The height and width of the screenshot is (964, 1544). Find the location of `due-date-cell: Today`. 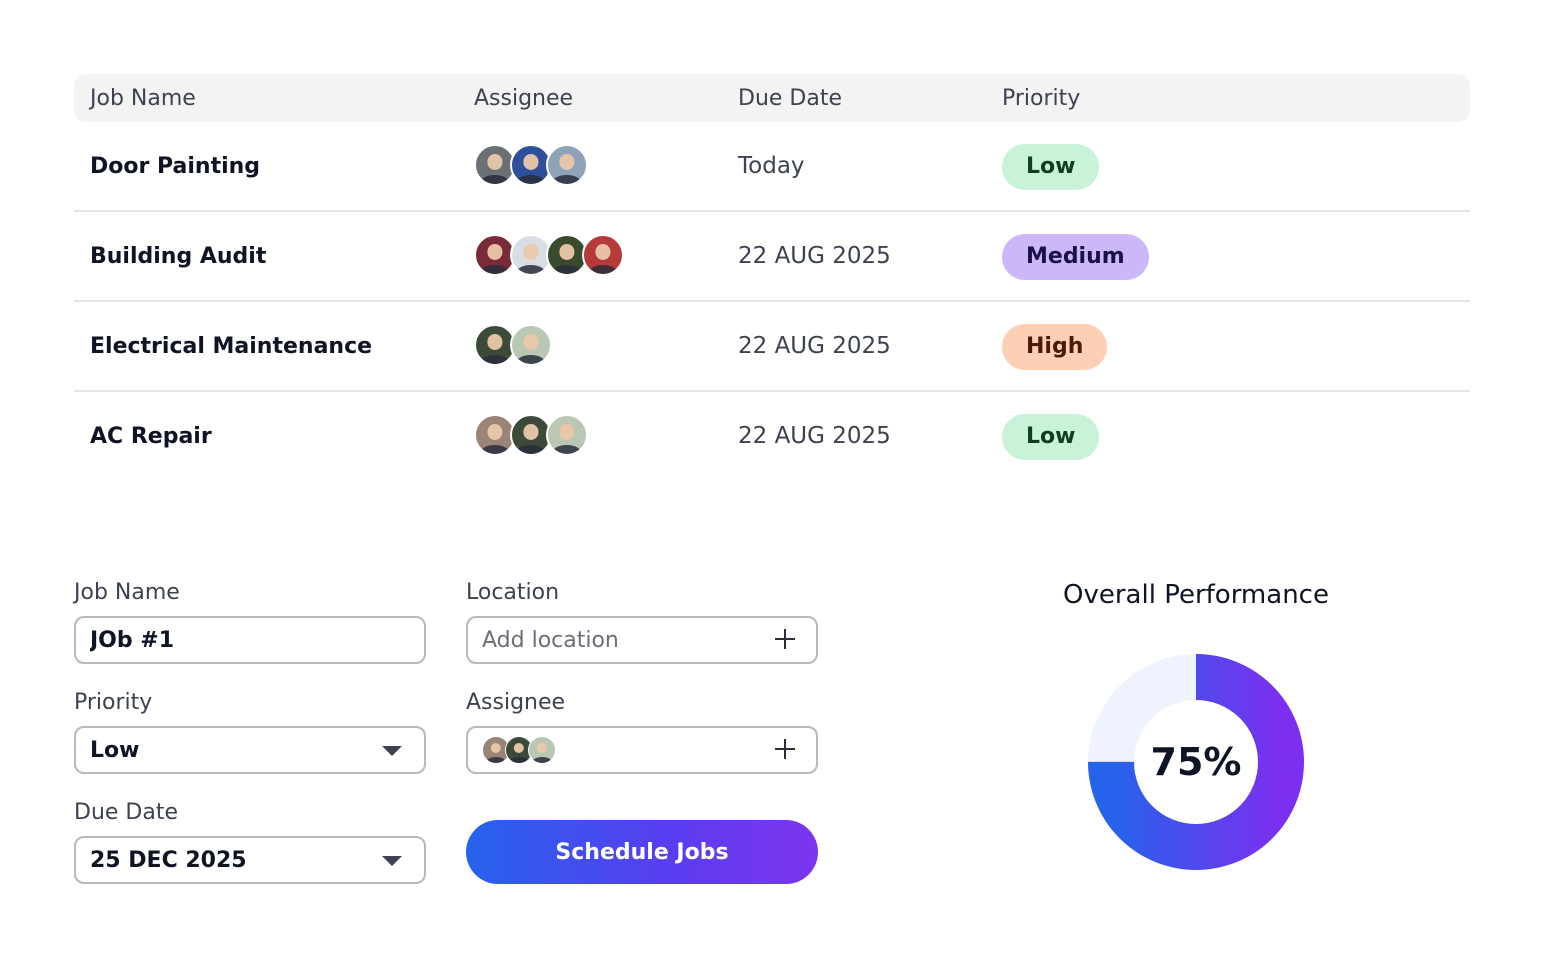

due-date-cell: Today is located at coordinates (771, 166).